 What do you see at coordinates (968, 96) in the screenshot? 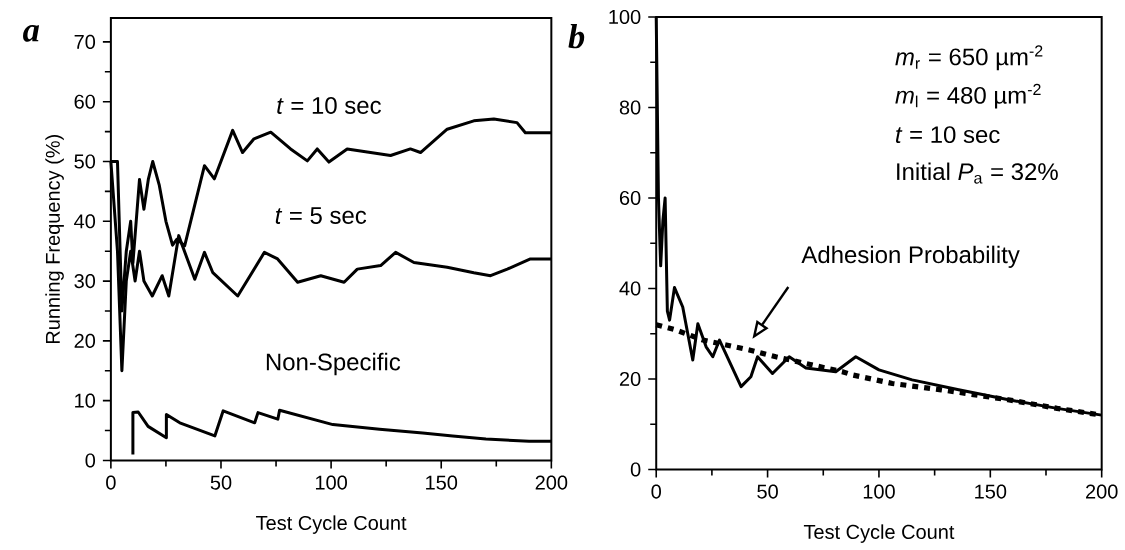
I see `annotation: m$_{l}$ = 480 µm$^{-2}$` at bounding box center [968, 96].